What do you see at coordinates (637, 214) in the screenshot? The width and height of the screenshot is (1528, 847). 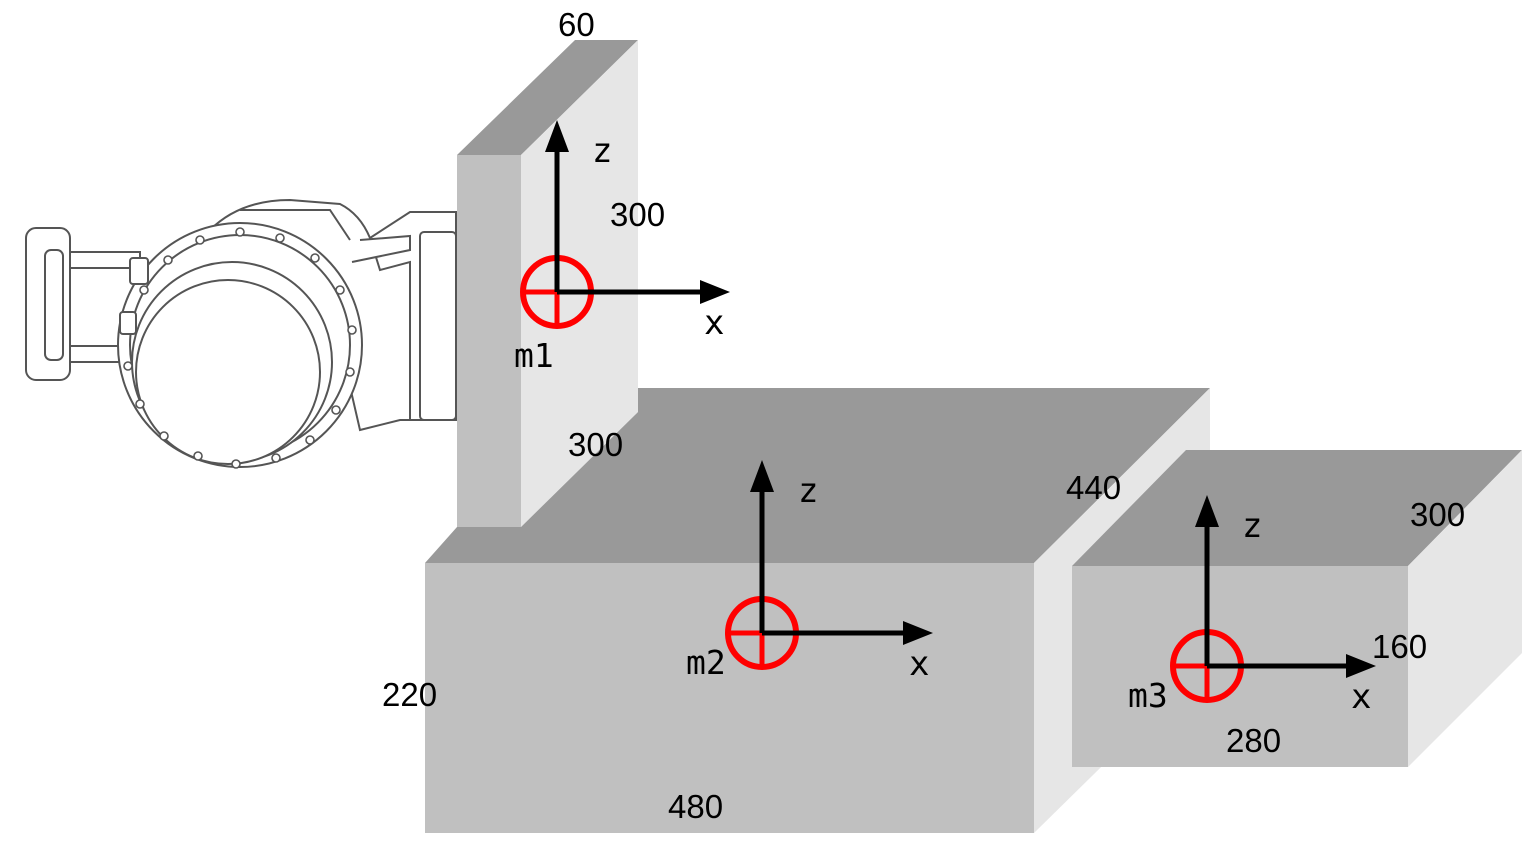 I see `plate-height-label: 300` at bounding box center [637, 214].